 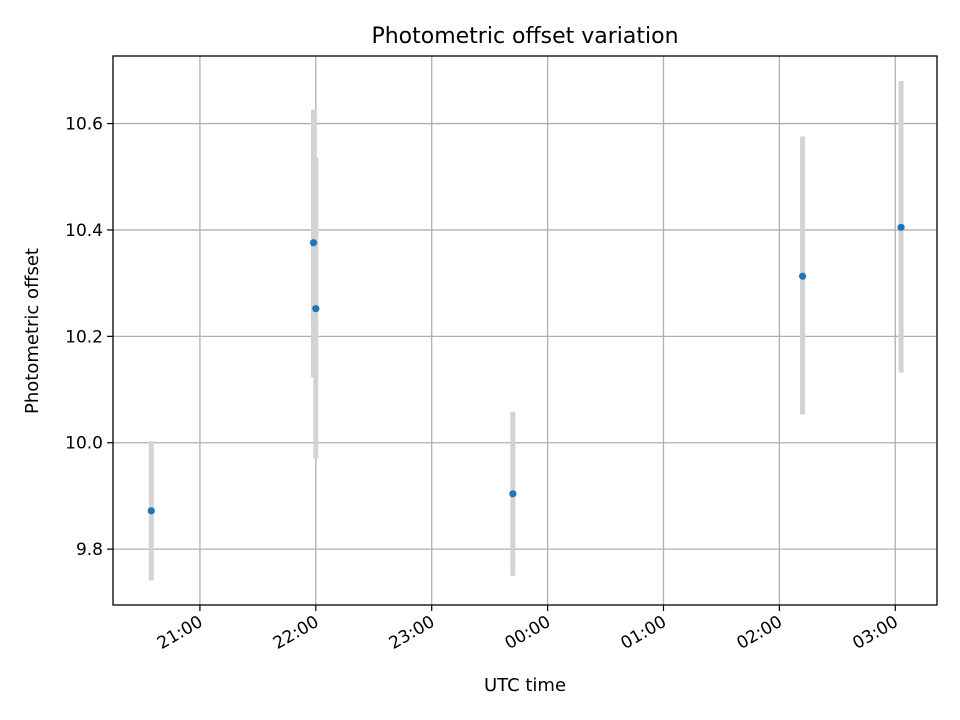 I want to click on y-tick-label: 9.8, so click(x=89, y=550).